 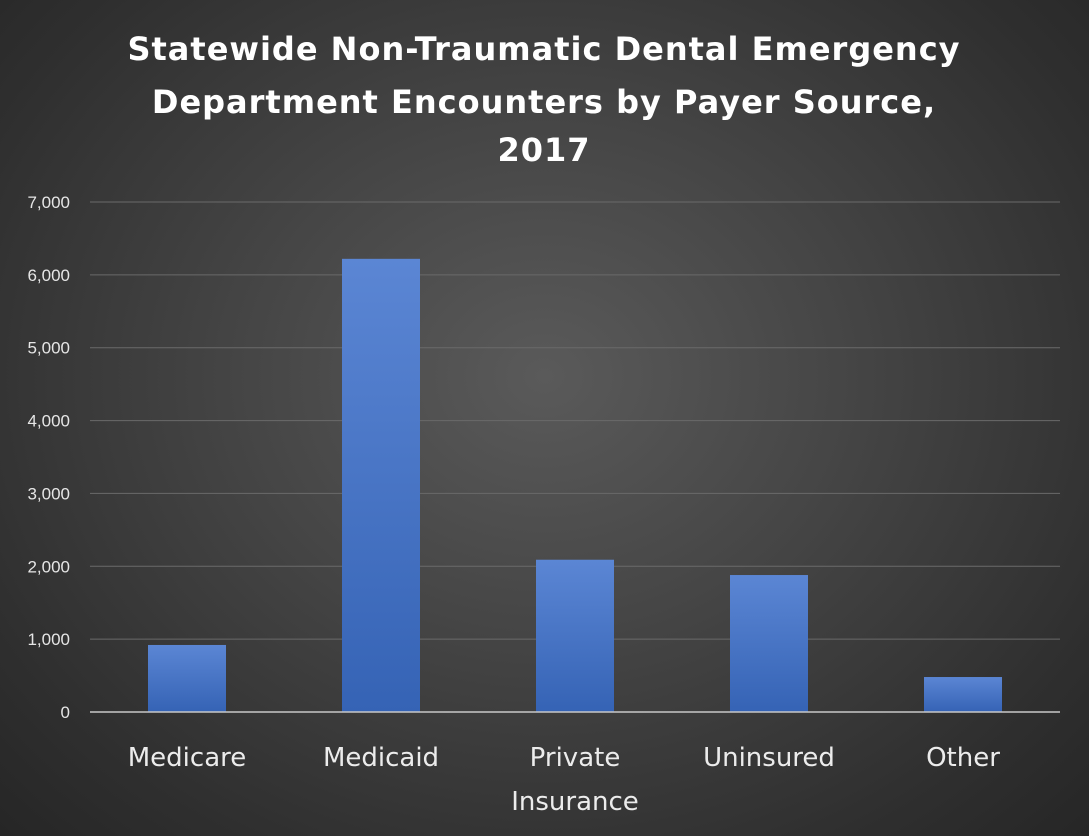 I want to click on y-axis-ticks: 0 1,000 2,000 3,000 4,000 5,000 6,000 7,000, so click(x=48, y=457).